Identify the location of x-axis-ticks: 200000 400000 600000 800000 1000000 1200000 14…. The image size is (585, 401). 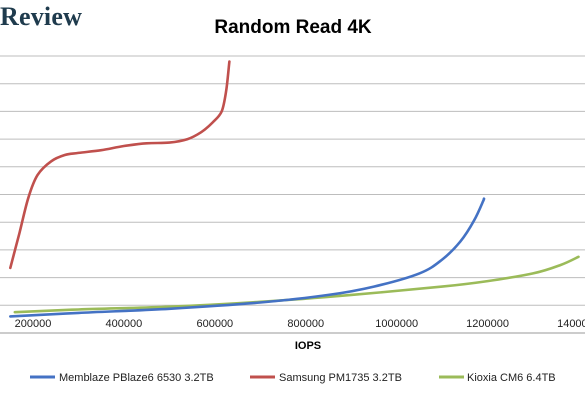
(300, 324).